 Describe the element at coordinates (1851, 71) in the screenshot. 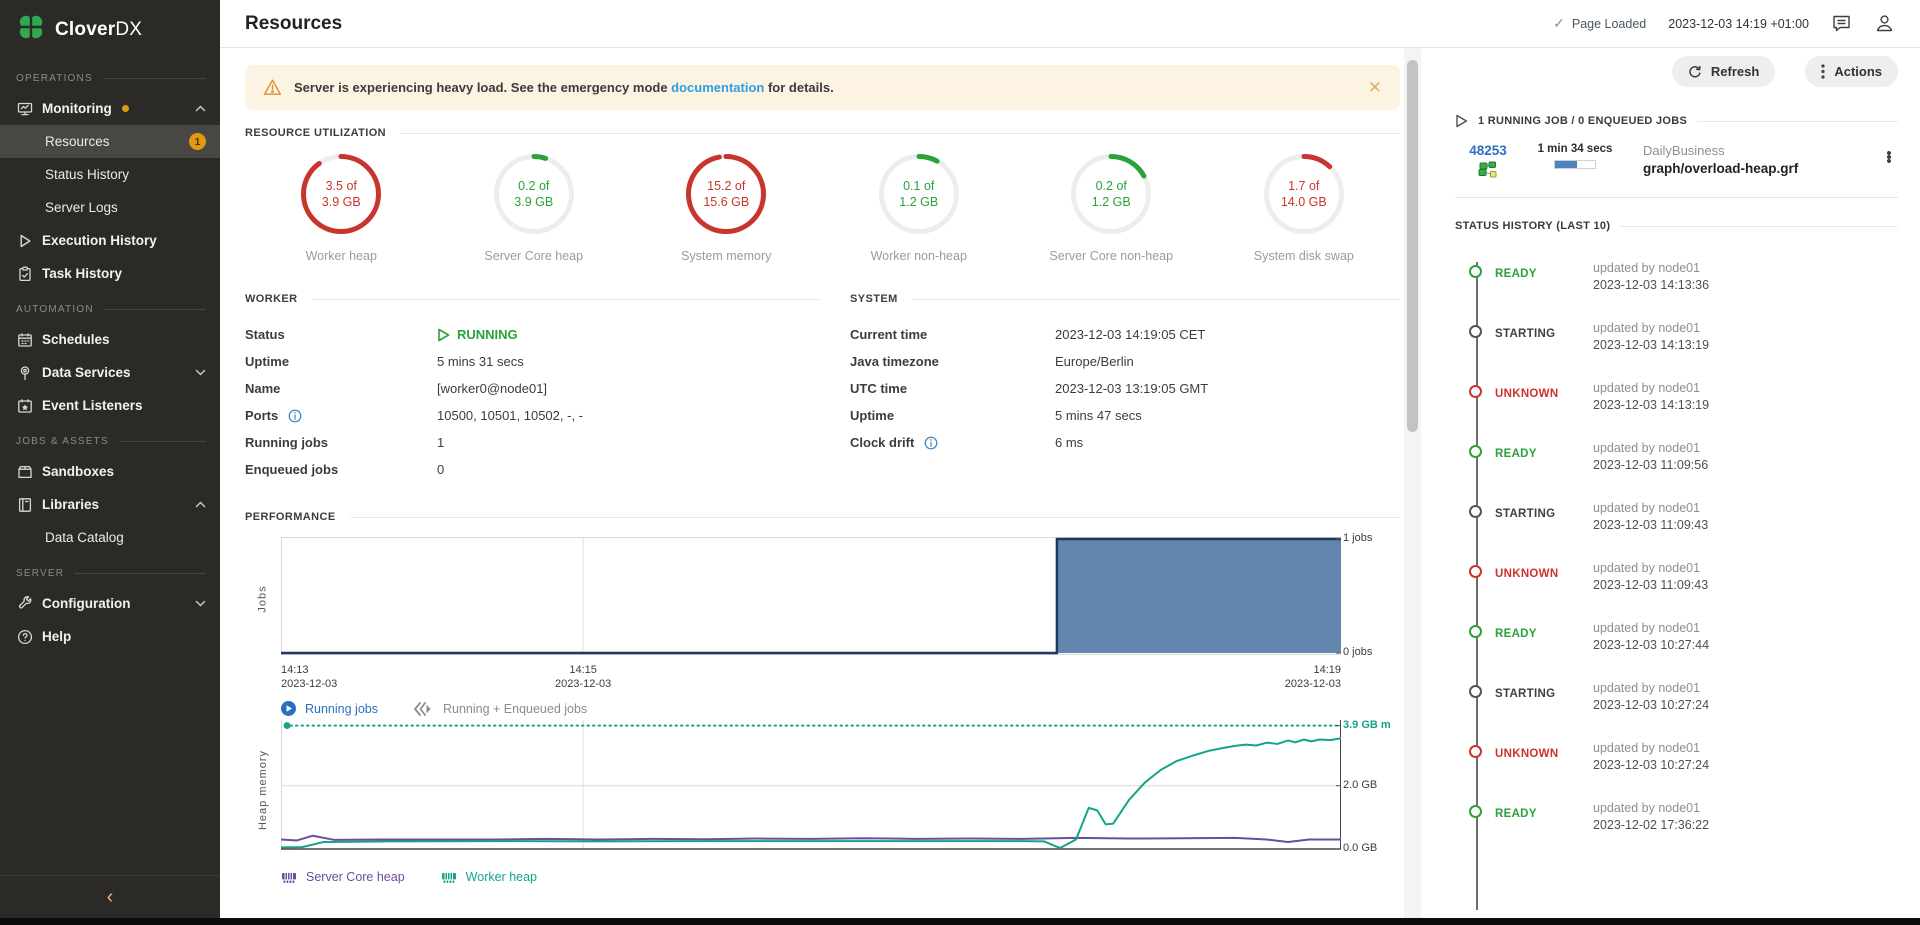

I see `actions-button: Actions` at that location.